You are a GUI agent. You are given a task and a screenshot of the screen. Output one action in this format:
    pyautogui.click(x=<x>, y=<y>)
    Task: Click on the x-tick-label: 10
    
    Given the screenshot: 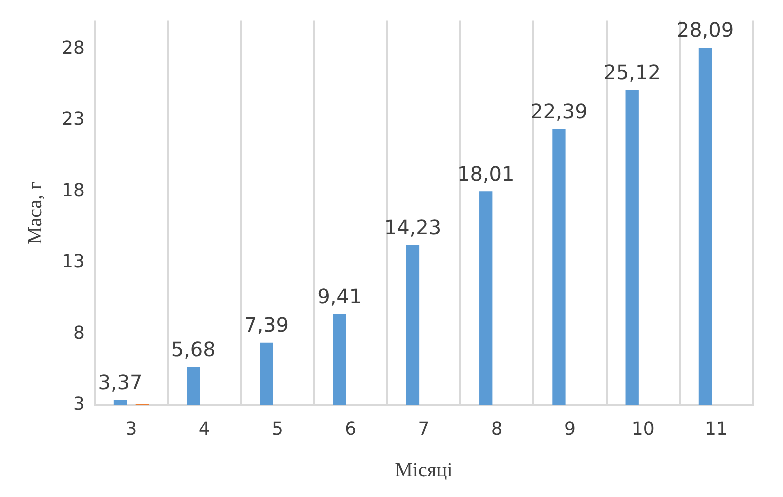 What is the action you would take?
    pyautogui.click(x=643, y=429)
    